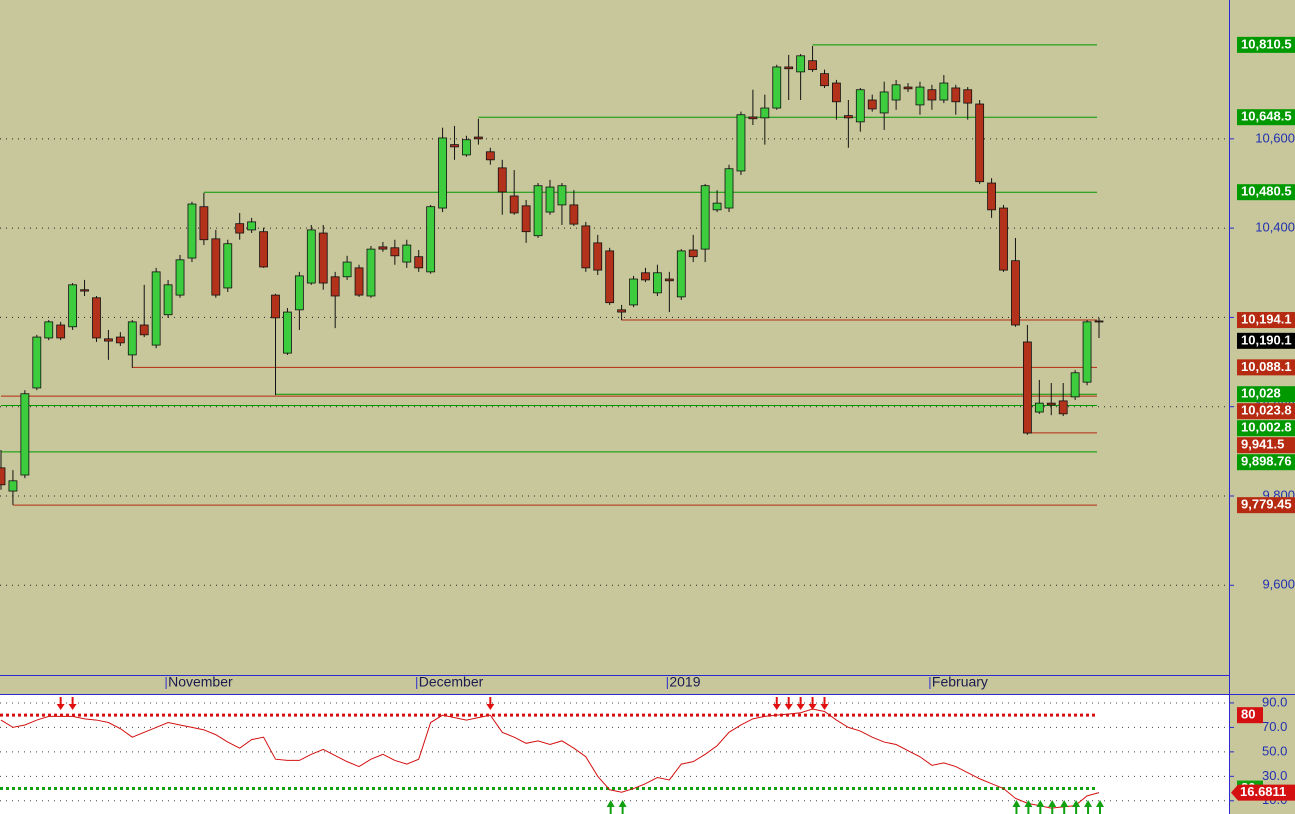 Image resolution: width=1295 pixels, height=814 pixels. I want to click on level-label: 9,779.45, so click(1266, 504).